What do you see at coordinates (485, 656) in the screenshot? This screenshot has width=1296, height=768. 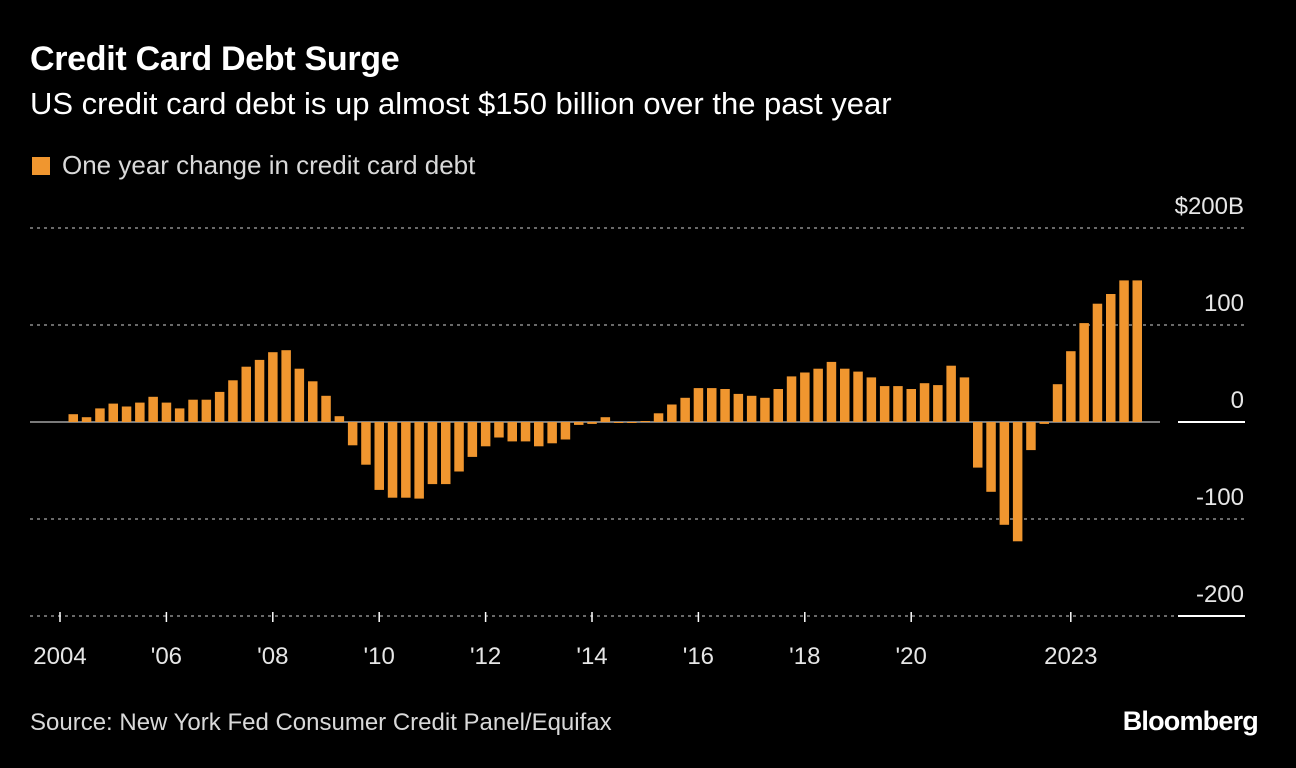 I see `x-tick-label: '12` at bounding box center [485, 656].